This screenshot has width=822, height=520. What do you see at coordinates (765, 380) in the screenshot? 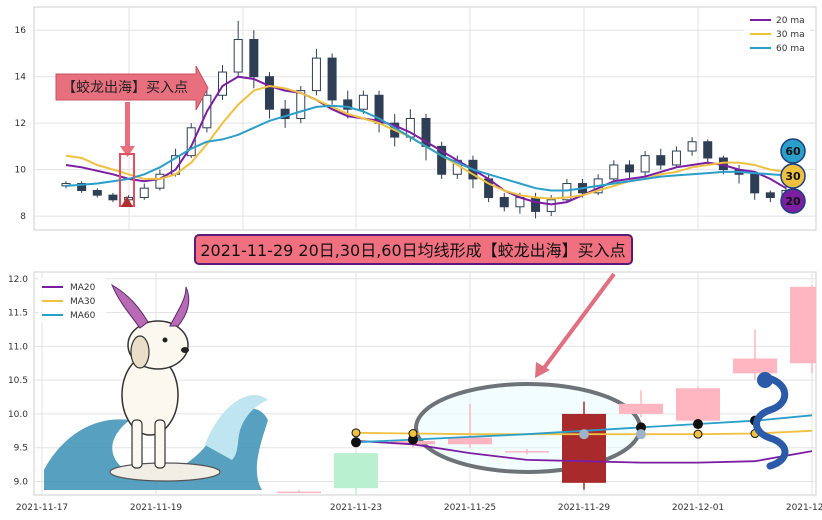
I see `dragon-head` at bounding box center [765, 380].